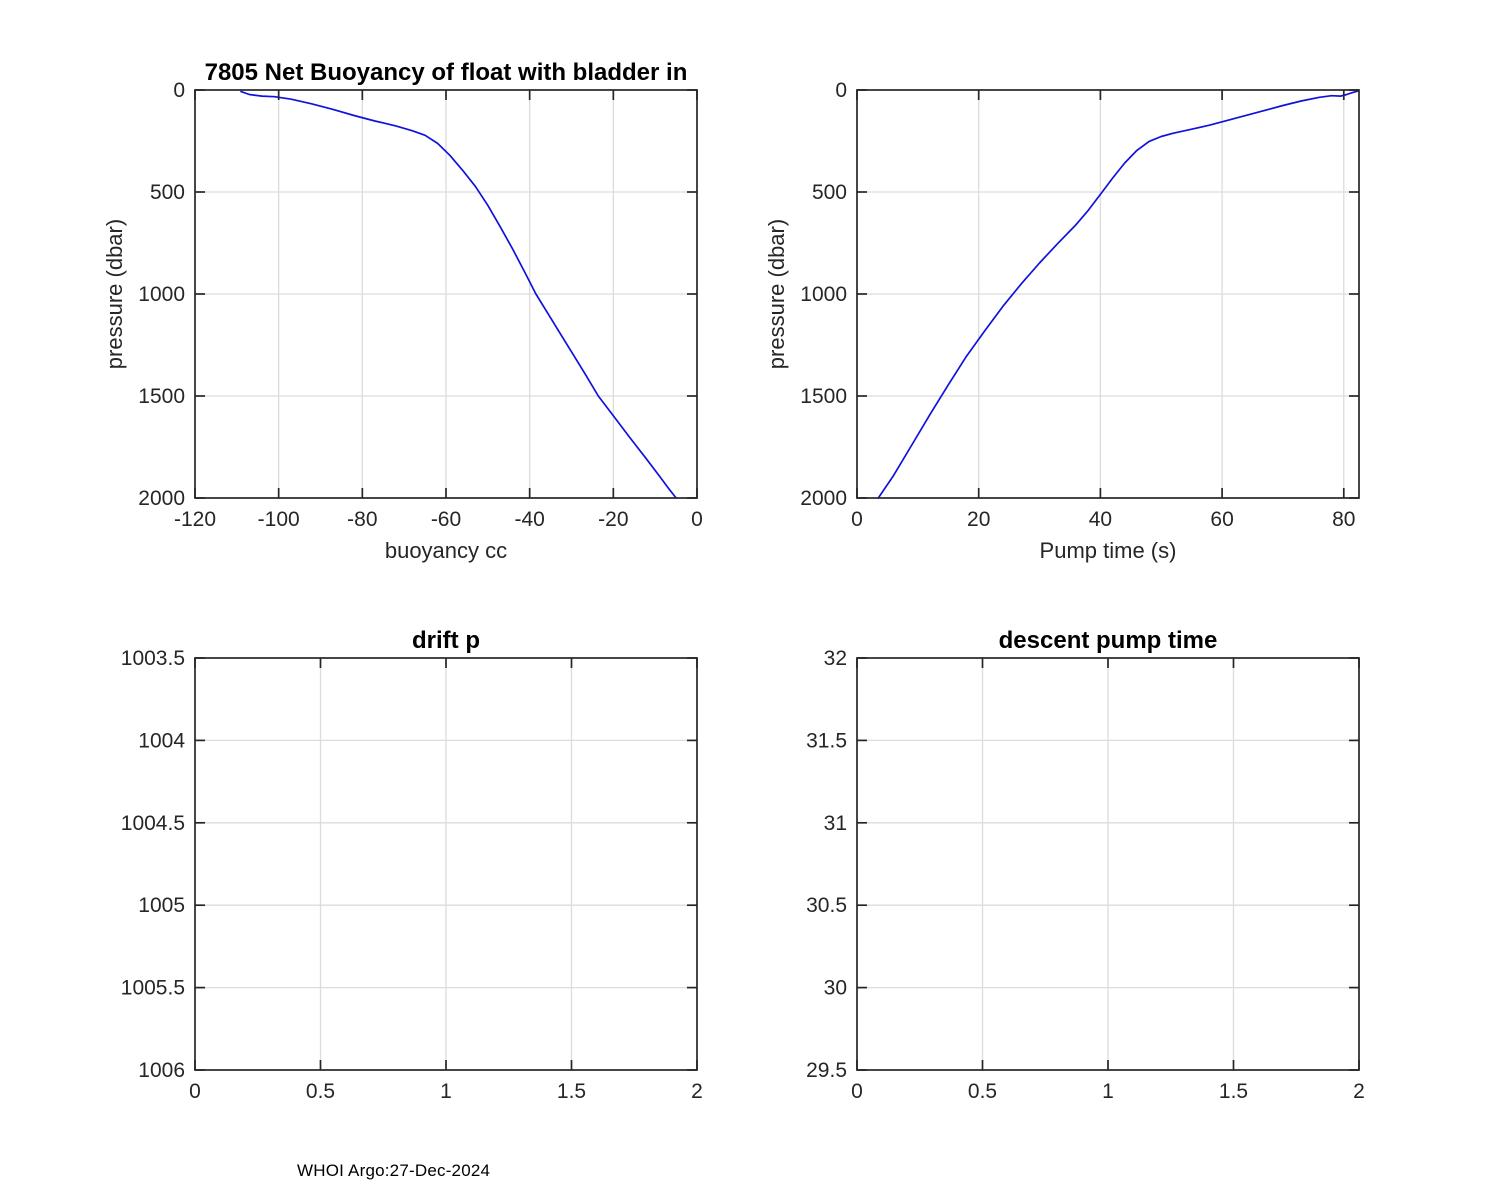  Describe the element at coordinates (1221, 519) in the screenshot. I see `x-tick-label: 60` at that location.